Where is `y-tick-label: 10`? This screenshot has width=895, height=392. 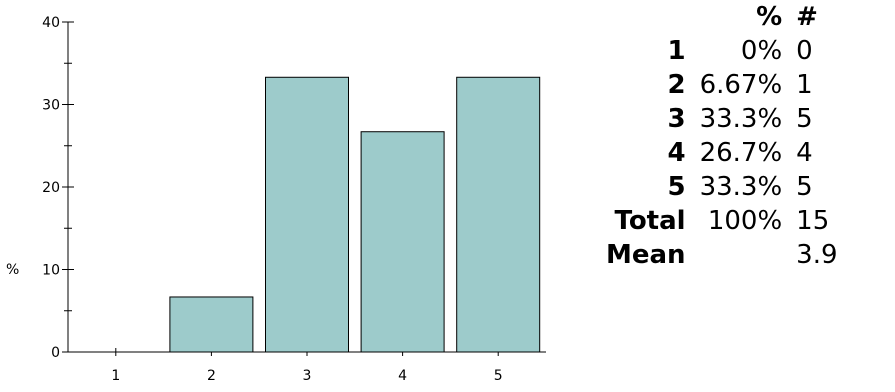
y-tick-label: 10 is located at coordinates (51, 271).